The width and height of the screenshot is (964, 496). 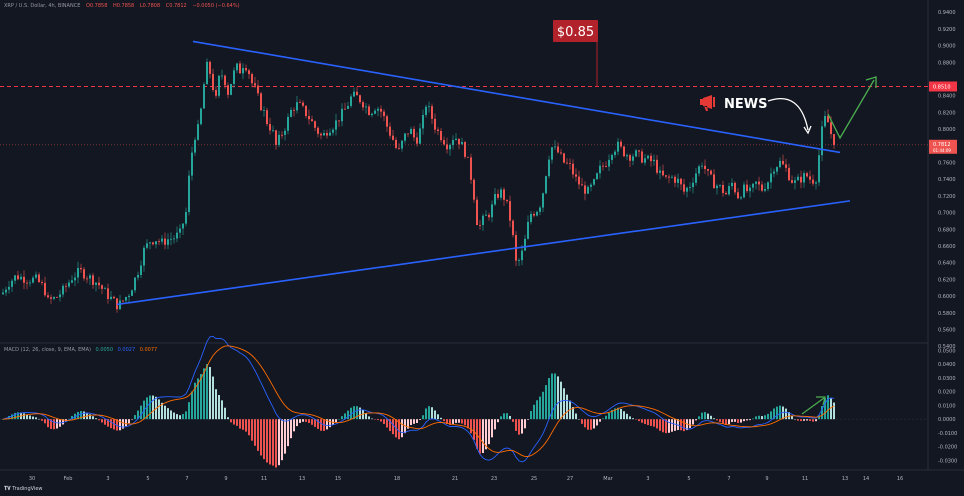 What do you see at coordinates (947, 379) in the screenshot?
I see `macd-tick-label: 0.0300` at bounding box center [947, 379].